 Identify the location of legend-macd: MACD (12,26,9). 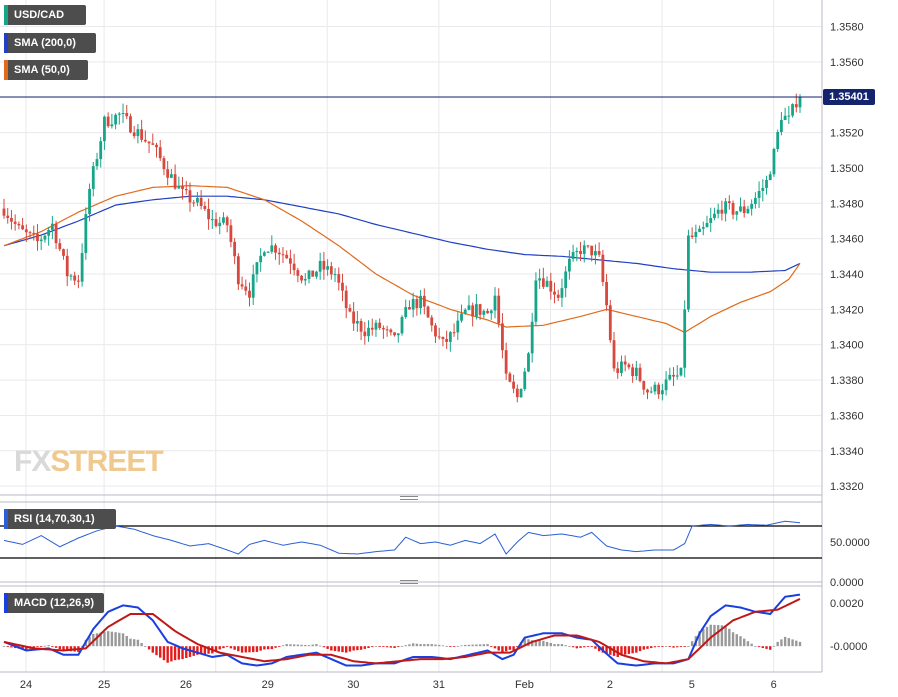
(54, 603).